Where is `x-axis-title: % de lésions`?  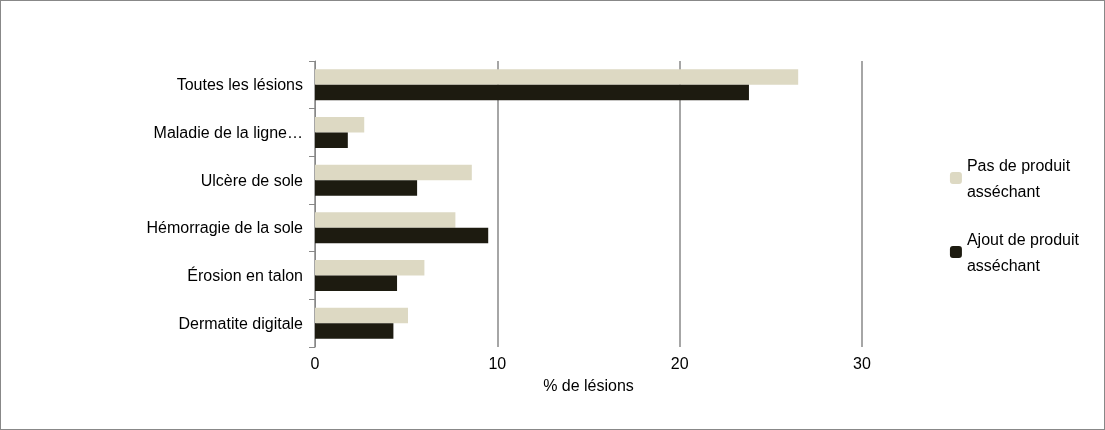 x-axis-title: % de lésions is located at coordinates (588, 385).